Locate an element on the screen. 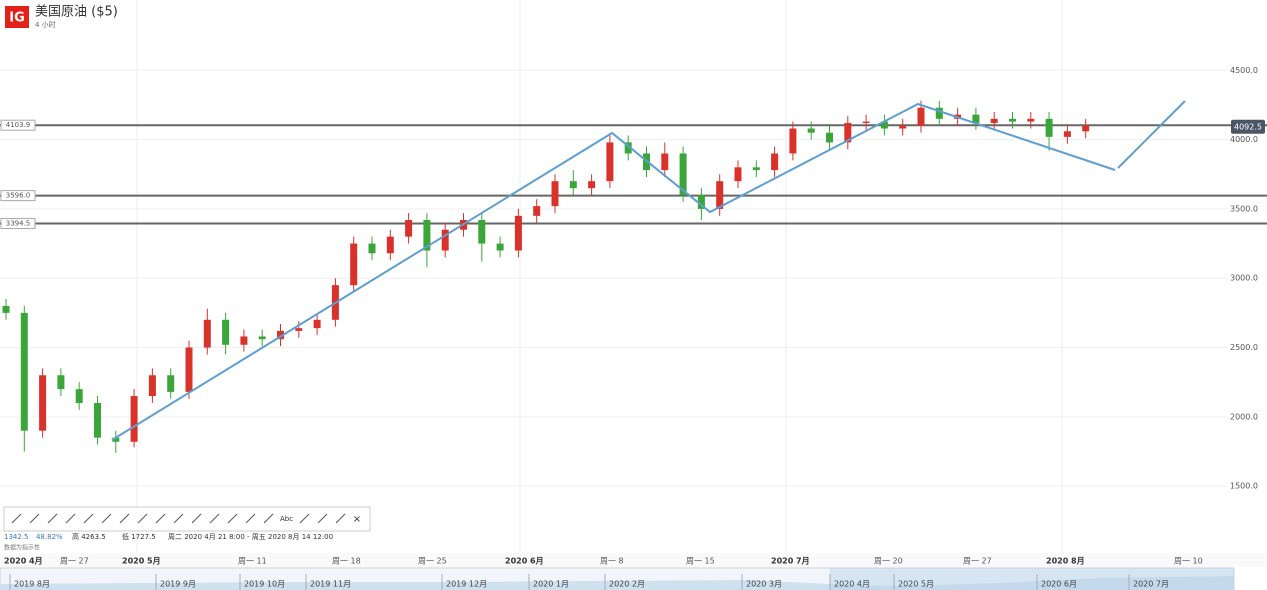  last-price-box is located at coordinates (1248, 126).